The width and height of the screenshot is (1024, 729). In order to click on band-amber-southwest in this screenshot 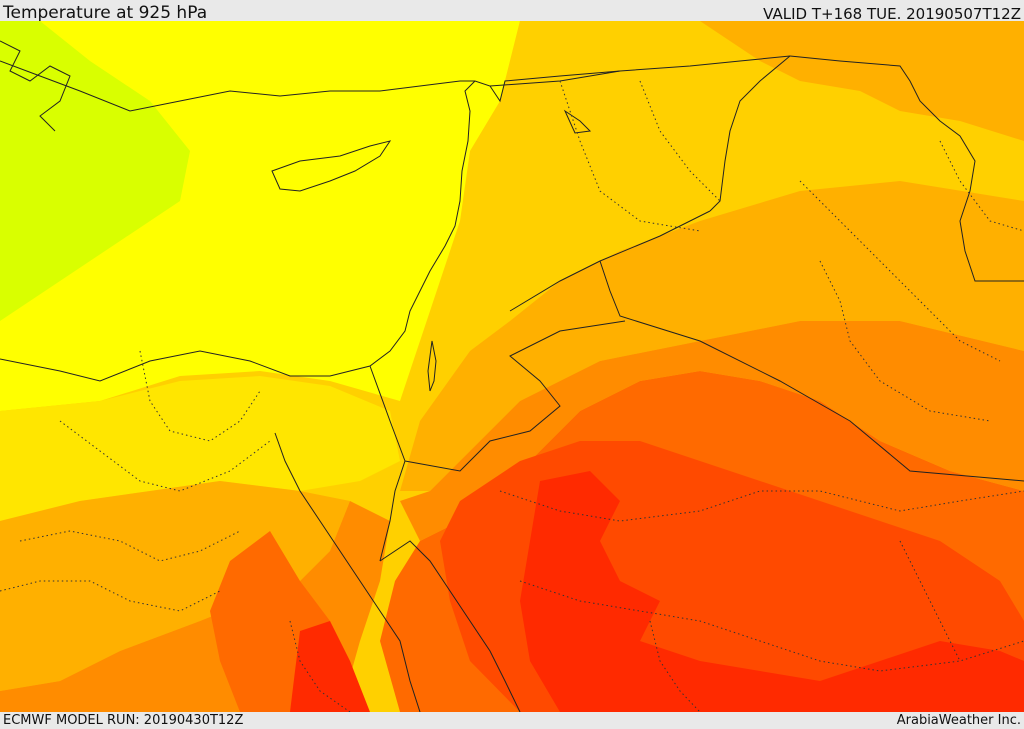, I will do `click(175, 586)`.